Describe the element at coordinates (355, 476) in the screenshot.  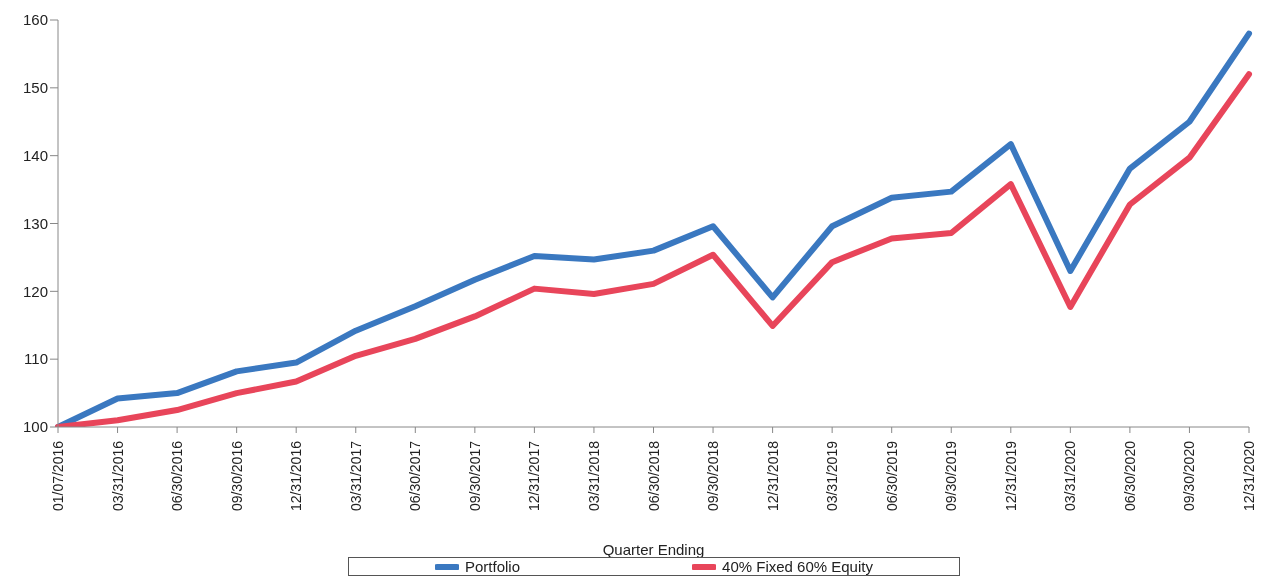
I see `x-tick-label: 03/31/2017` at that location.